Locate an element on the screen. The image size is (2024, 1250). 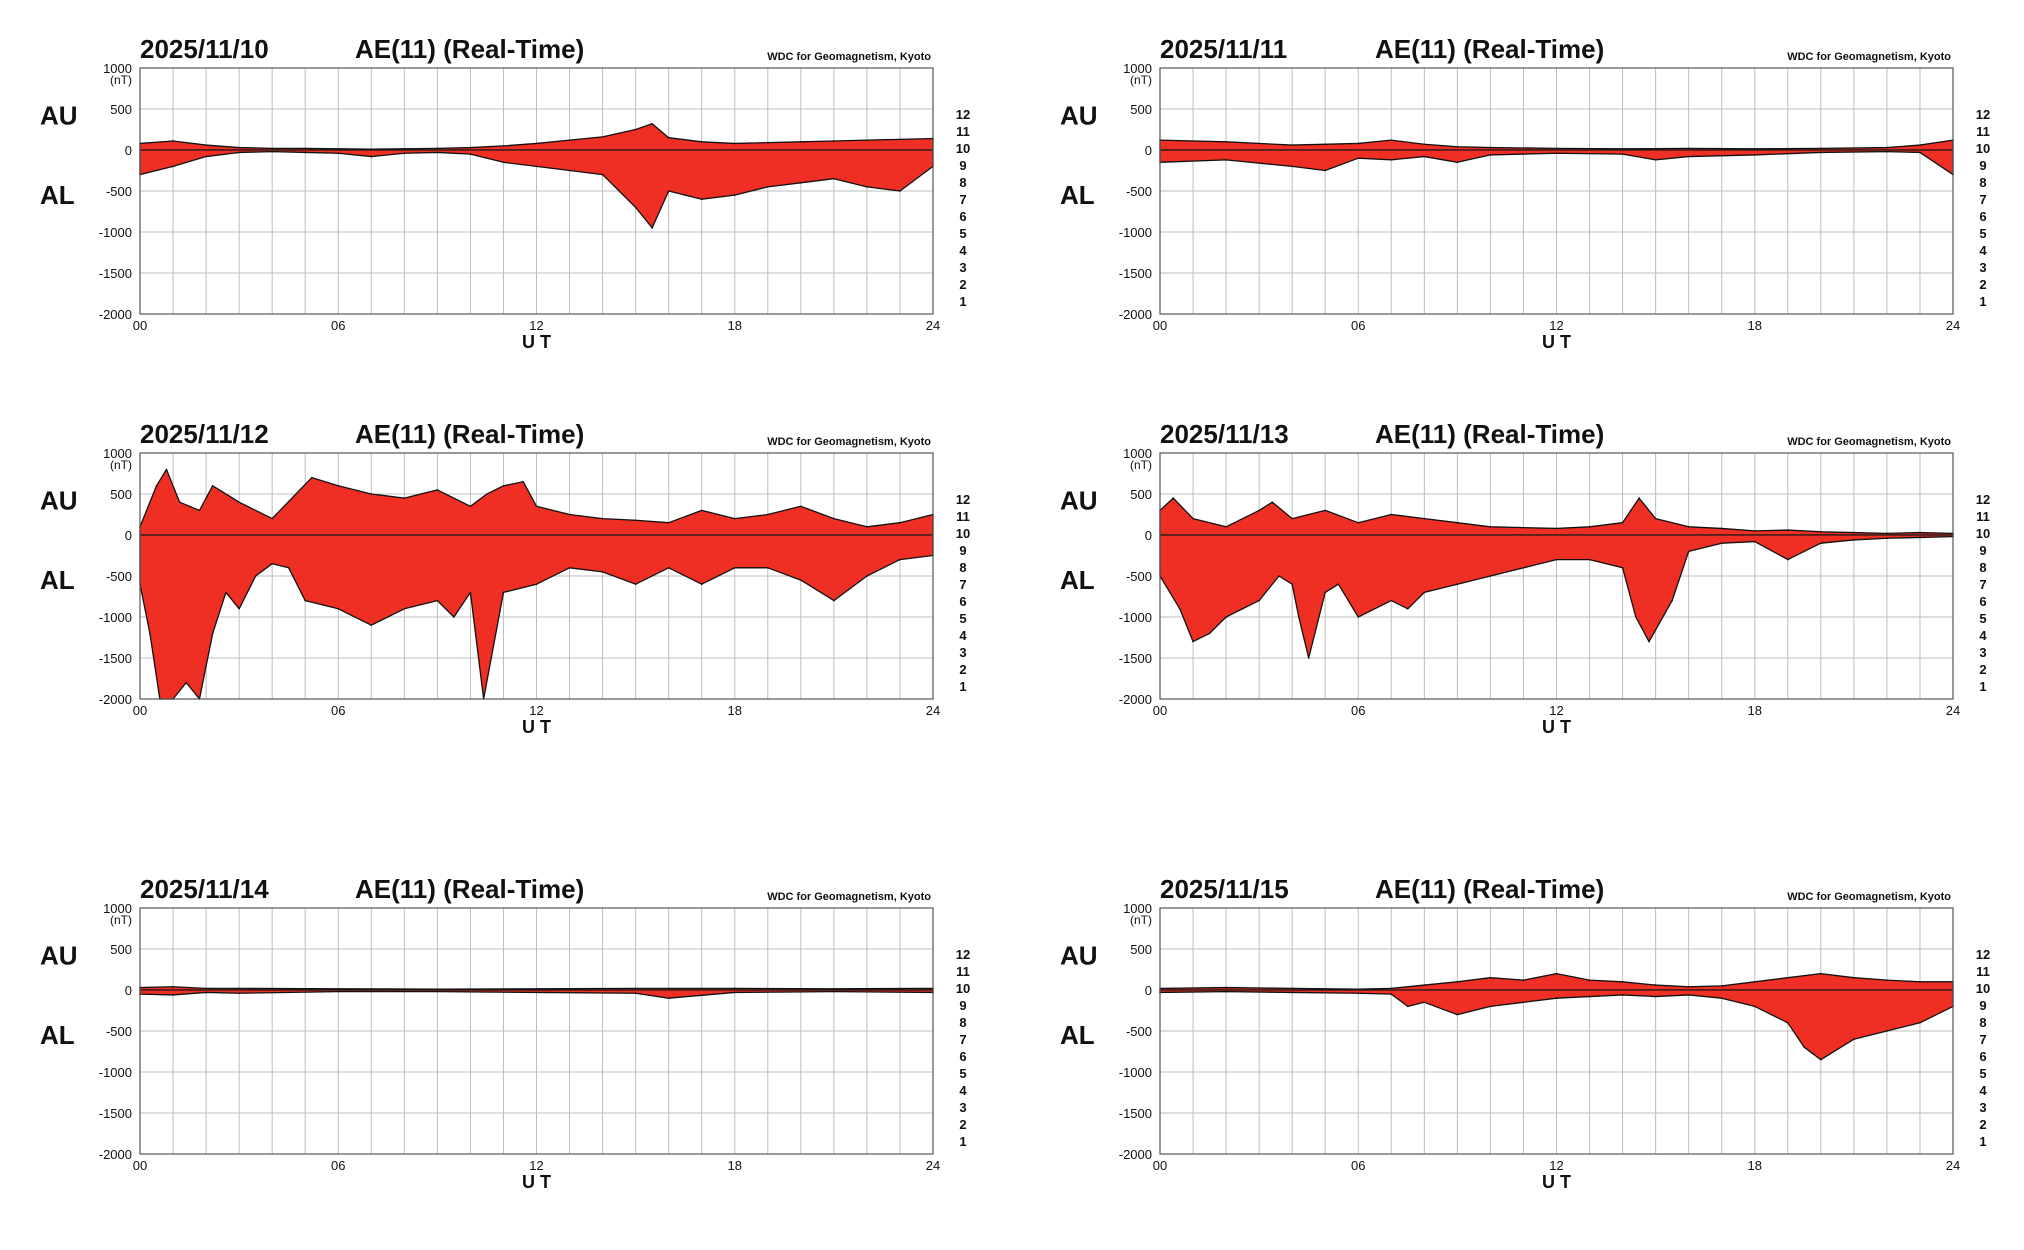
x-axis-label: U T is located at coordinates (1556, 727).